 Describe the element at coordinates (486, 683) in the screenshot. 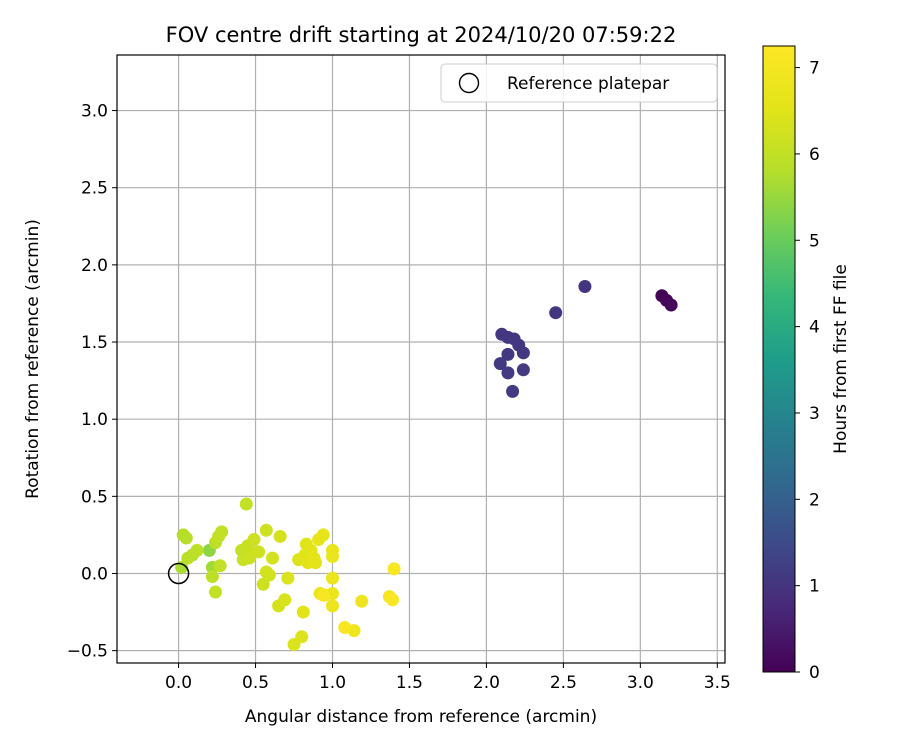

I see `x-tick-label: 2.0` at that location.